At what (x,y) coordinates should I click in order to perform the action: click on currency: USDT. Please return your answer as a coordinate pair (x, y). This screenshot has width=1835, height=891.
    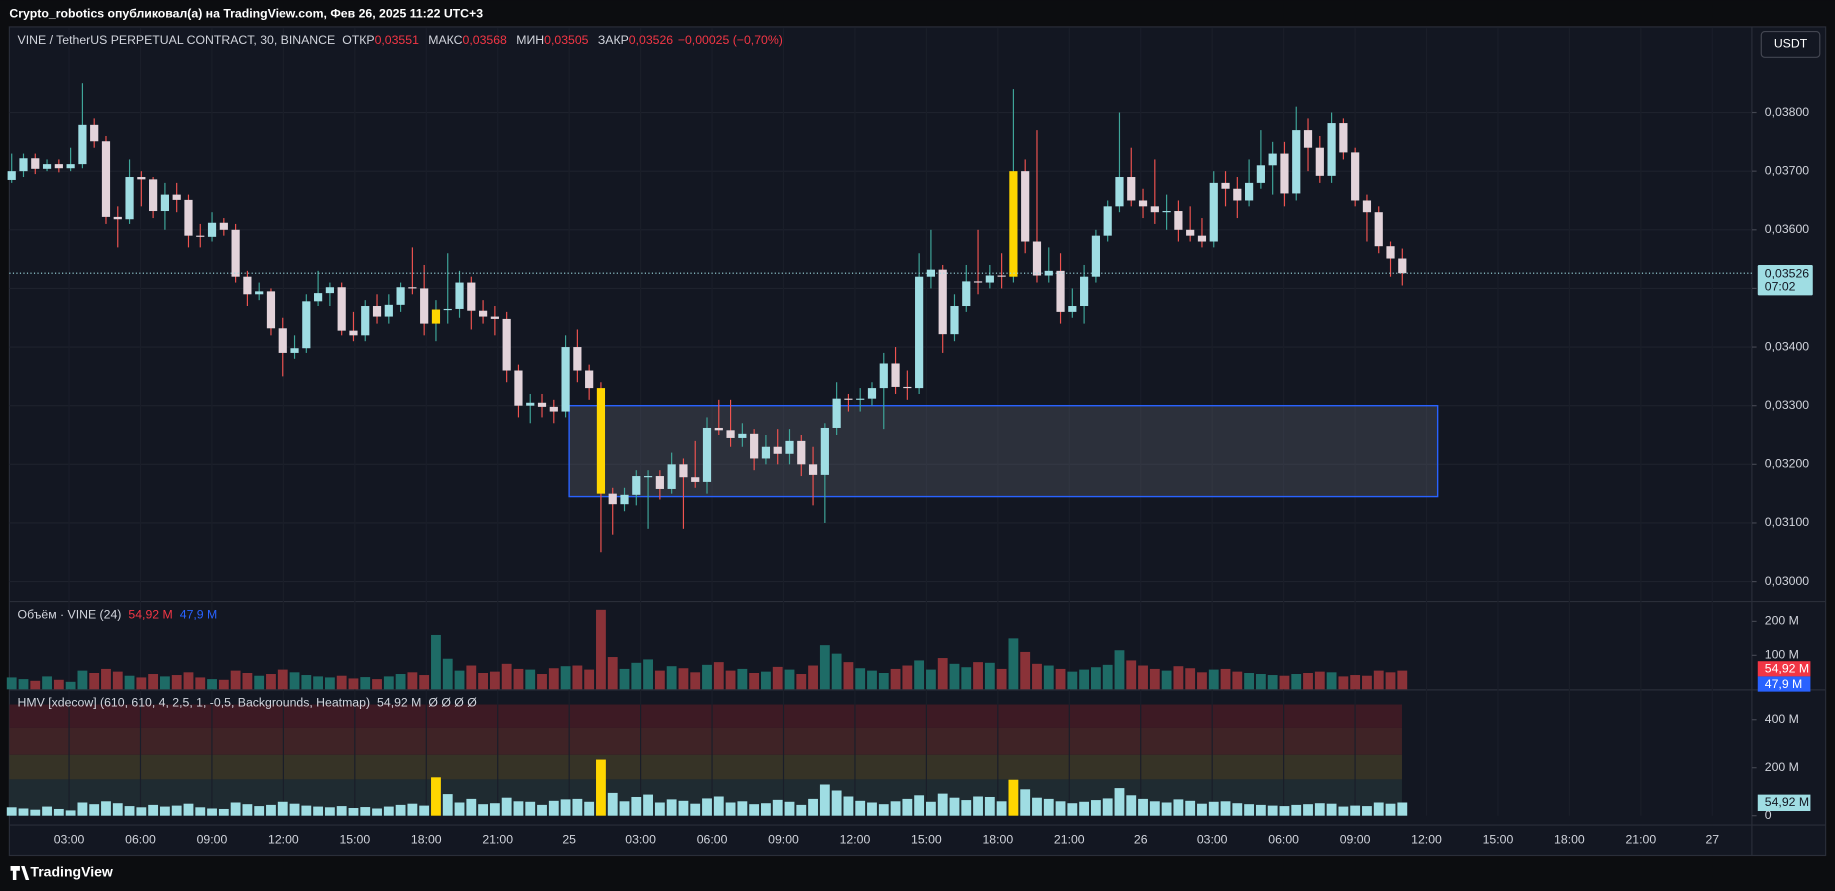
    Looking at the image, I should click on (1791, 44).